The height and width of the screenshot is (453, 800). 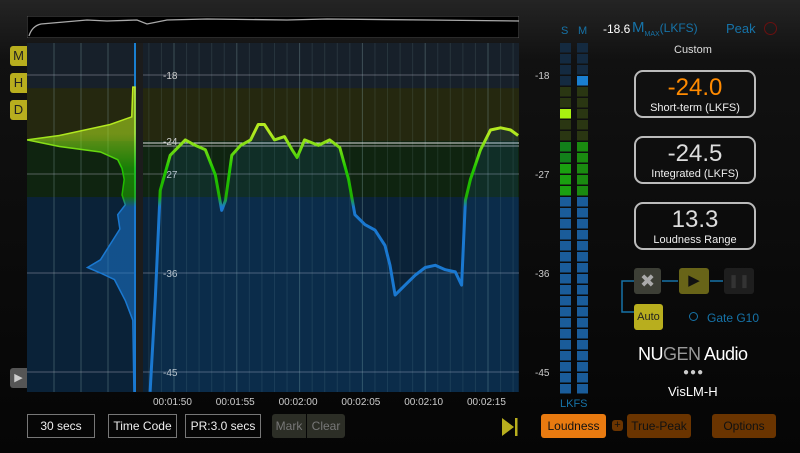 I want to click on mode-h-button: H, so click(x=18, y=83).